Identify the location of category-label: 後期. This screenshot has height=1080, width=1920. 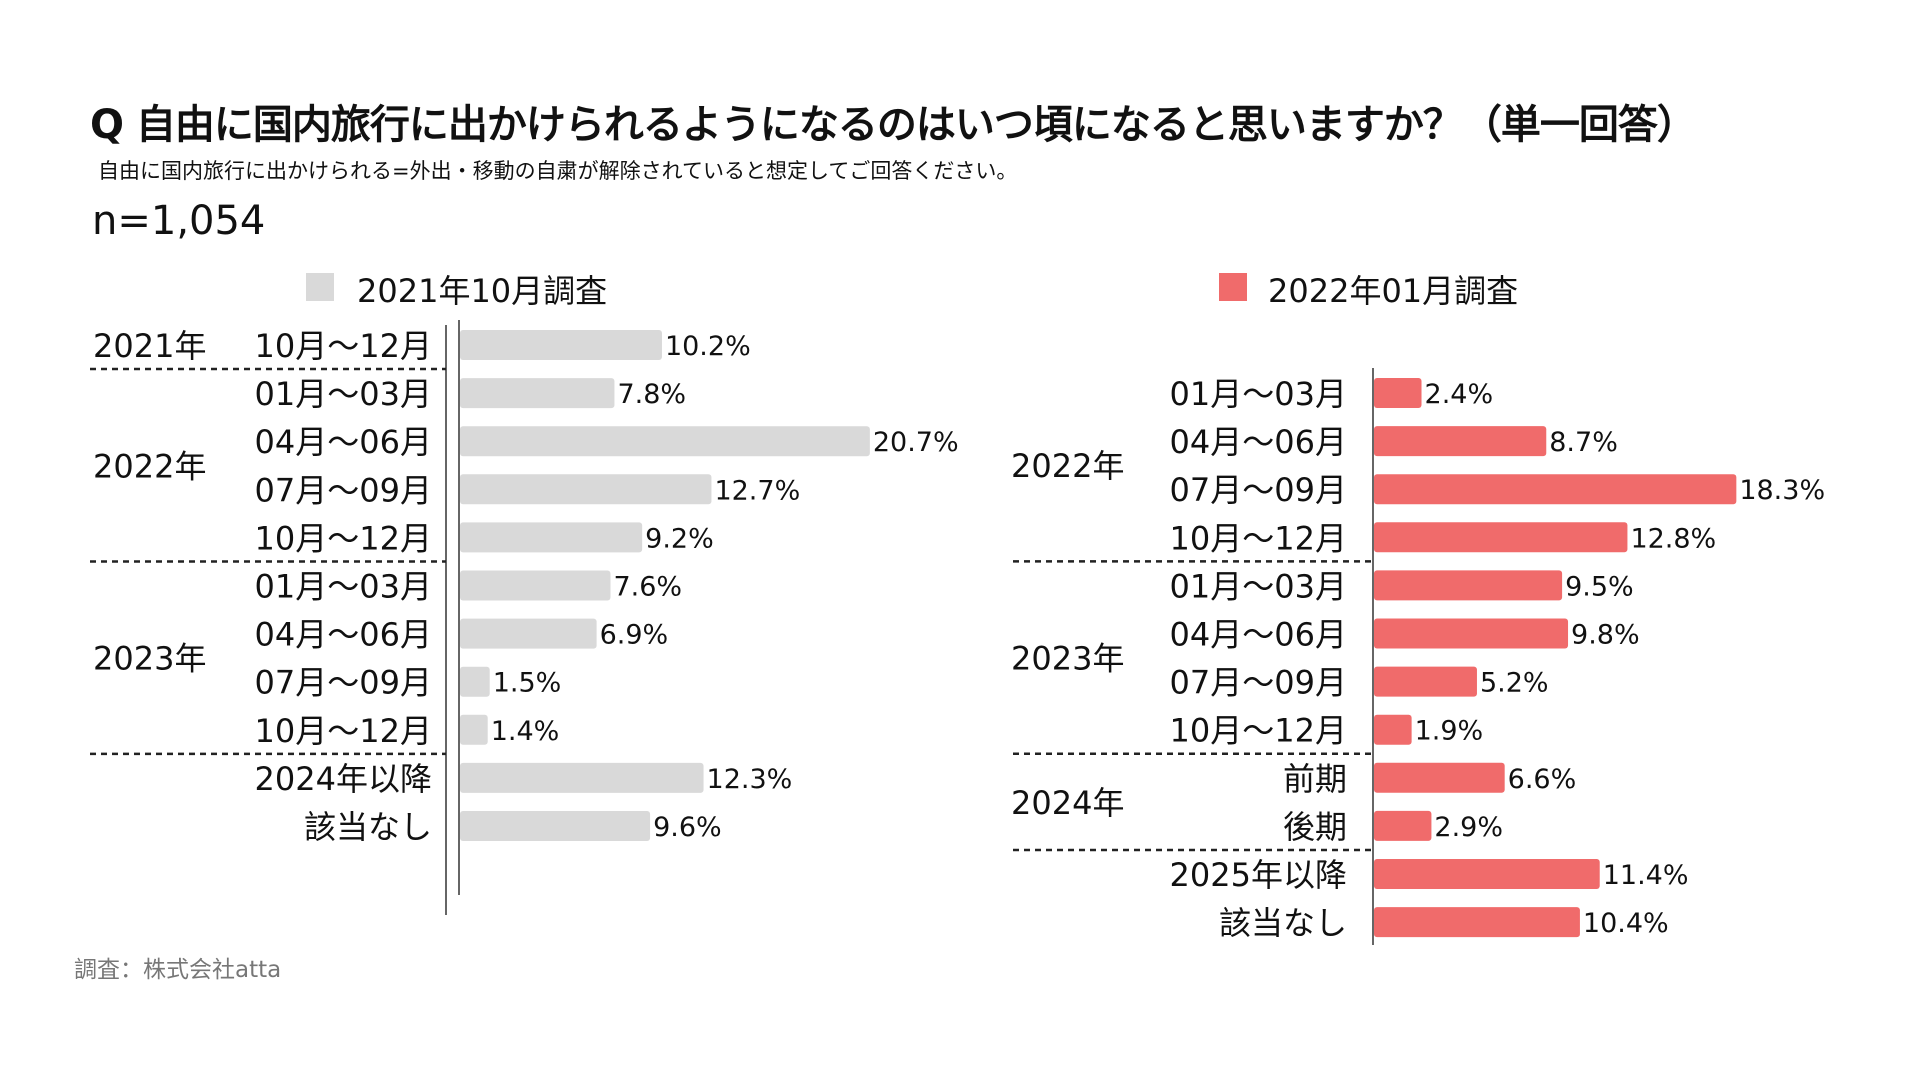
(1315, 827).